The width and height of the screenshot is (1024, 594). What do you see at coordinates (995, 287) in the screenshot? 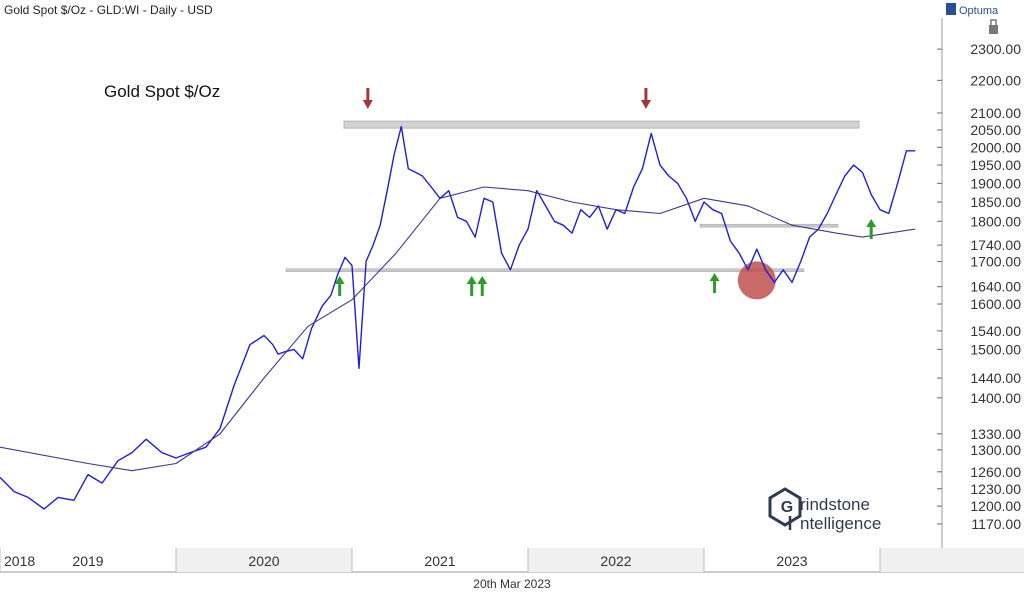
I see `y-tick-label: 1640.00` at bounding box center [995, 287].